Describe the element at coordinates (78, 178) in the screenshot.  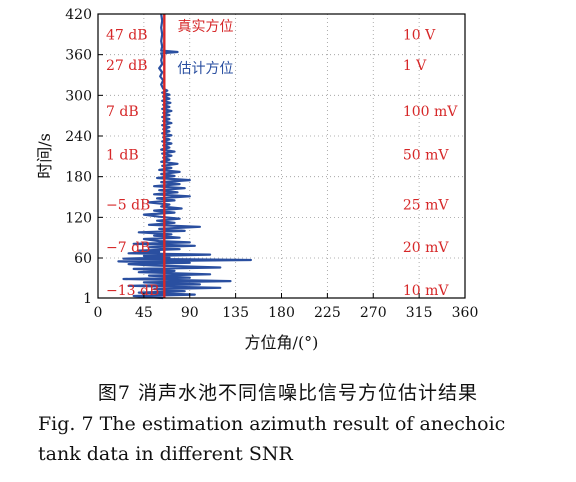
I see `y-tick-label: 180` at that location.